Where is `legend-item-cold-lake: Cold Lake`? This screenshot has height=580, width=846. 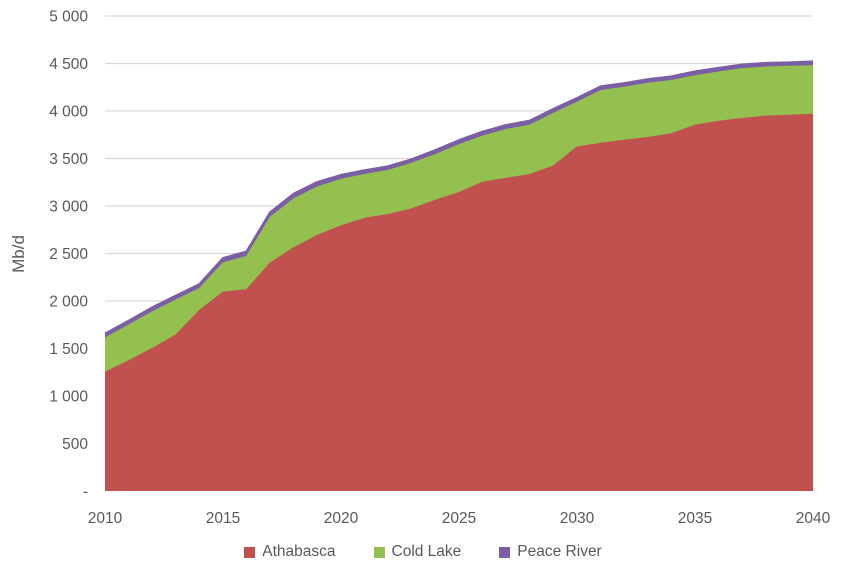
legend-item-cold-lake: Cold Lake is located at coordinates (417, 552).